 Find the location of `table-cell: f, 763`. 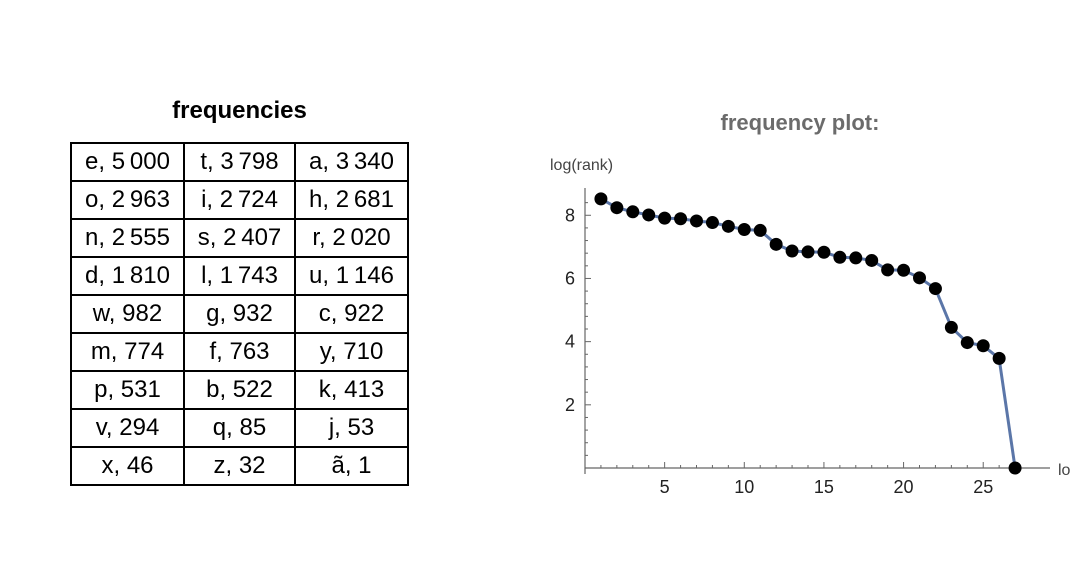

table-cell: f, 763 is located at coordinates (239, 352).